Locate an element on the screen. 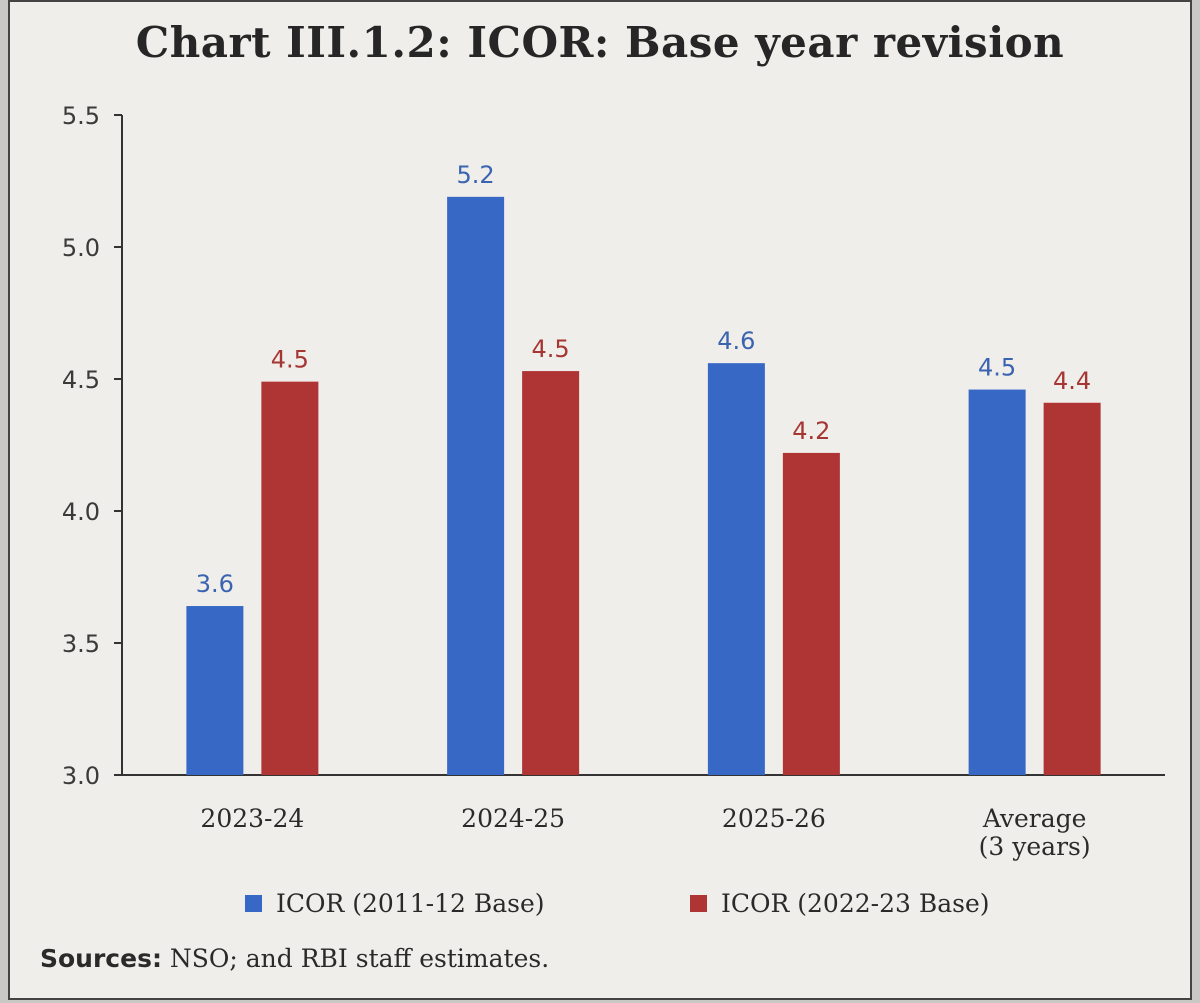 This screenshot has height=1003, width=1200. data-label-series-2: 4.2 is located at coordinates (811, 431).